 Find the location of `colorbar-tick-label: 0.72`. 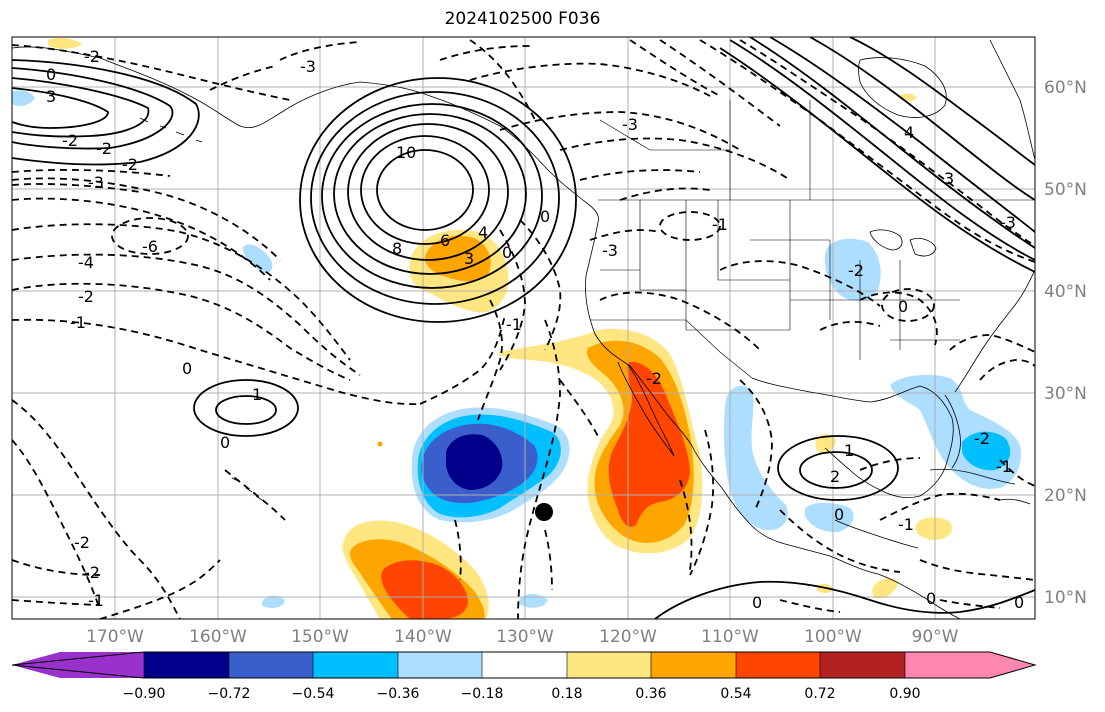

colorbar-tick-label: 0.72 is located at coordinates (819, 694).